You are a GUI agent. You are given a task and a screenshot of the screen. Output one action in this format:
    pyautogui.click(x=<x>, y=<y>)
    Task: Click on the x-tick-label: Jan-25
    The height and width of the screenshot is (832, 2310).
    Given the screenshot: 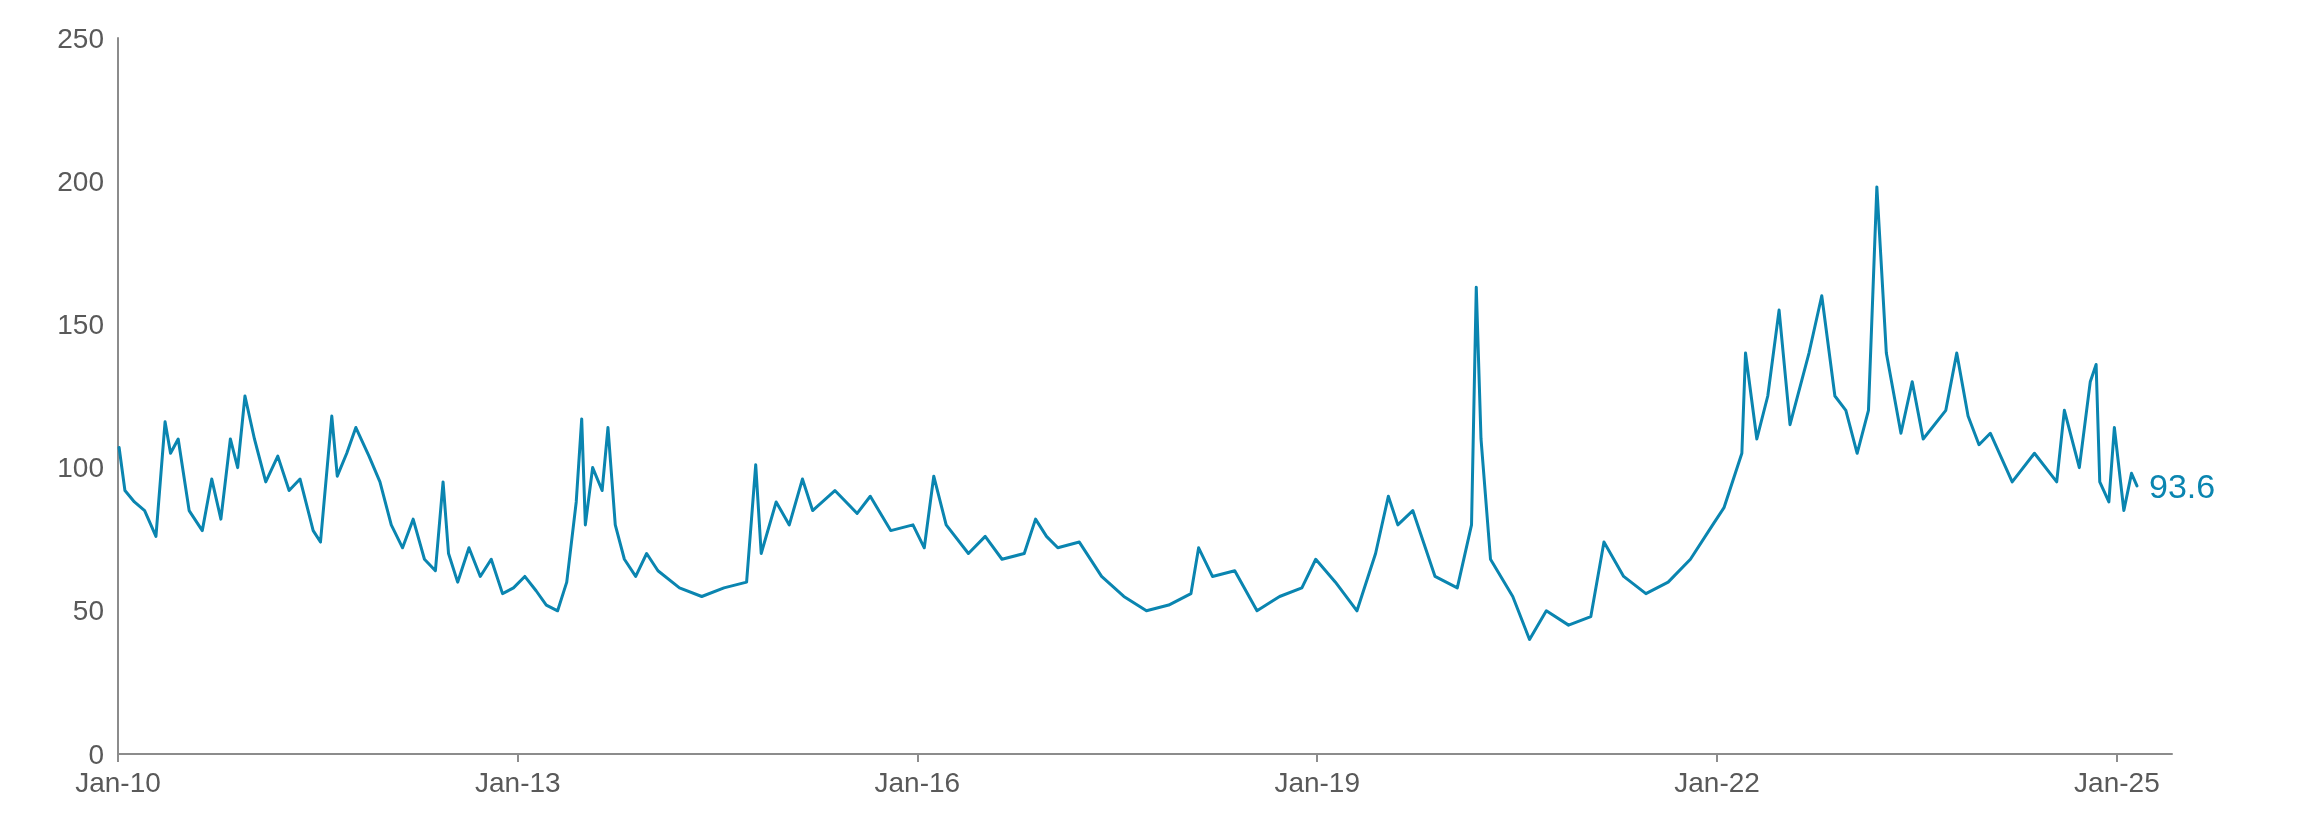 What is the action you would take?
    pyautogui.click(x=2117, y=782)
    